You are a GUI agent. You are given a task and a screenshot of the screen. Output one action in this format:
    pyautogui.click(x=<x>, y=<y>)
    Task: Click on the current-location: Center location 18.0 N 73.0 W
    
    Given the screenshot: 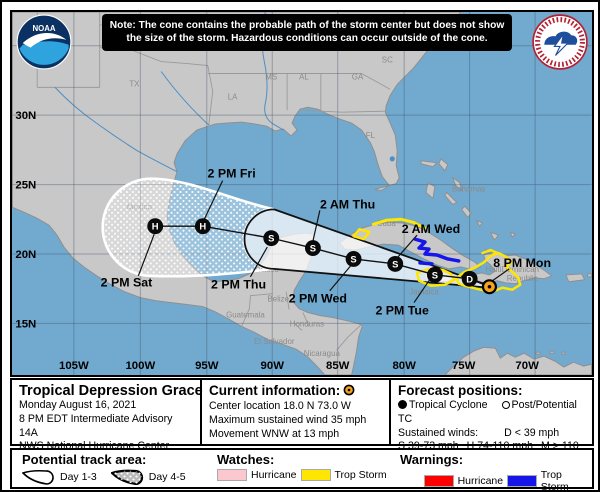 What is the action you would take?
    pyautogui.click(x=280, y=406)
    